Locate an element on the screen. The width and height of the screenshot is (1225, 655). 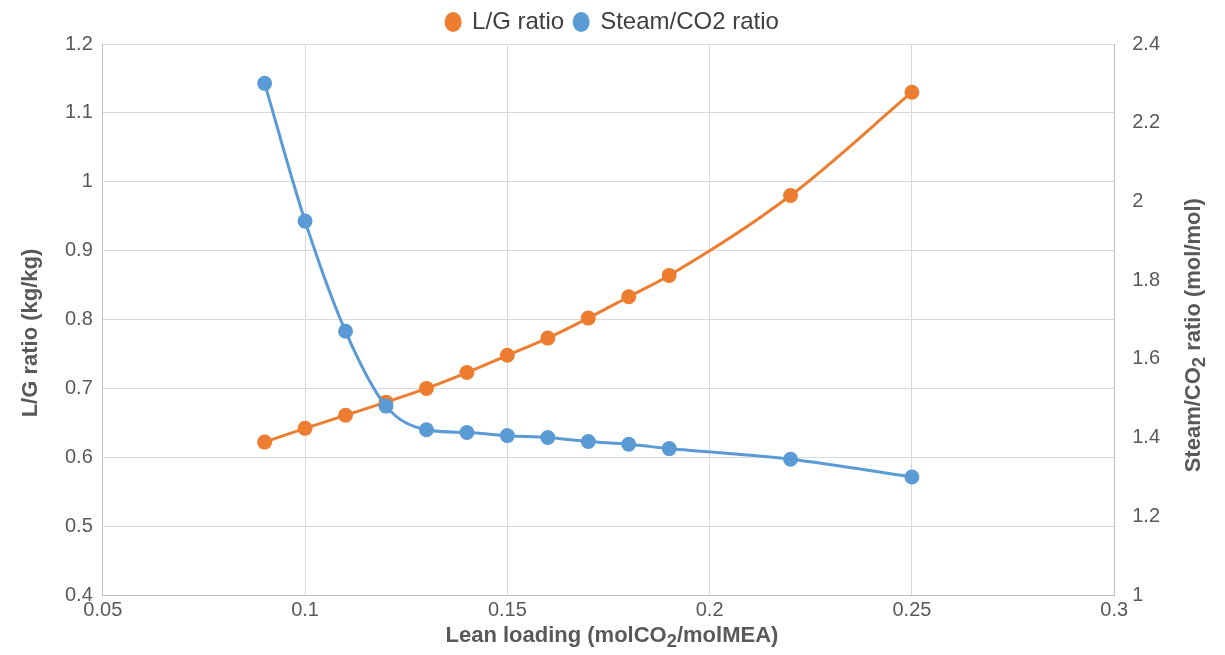
x-tick-label: 0.25 is located at coordinates (912, 608).